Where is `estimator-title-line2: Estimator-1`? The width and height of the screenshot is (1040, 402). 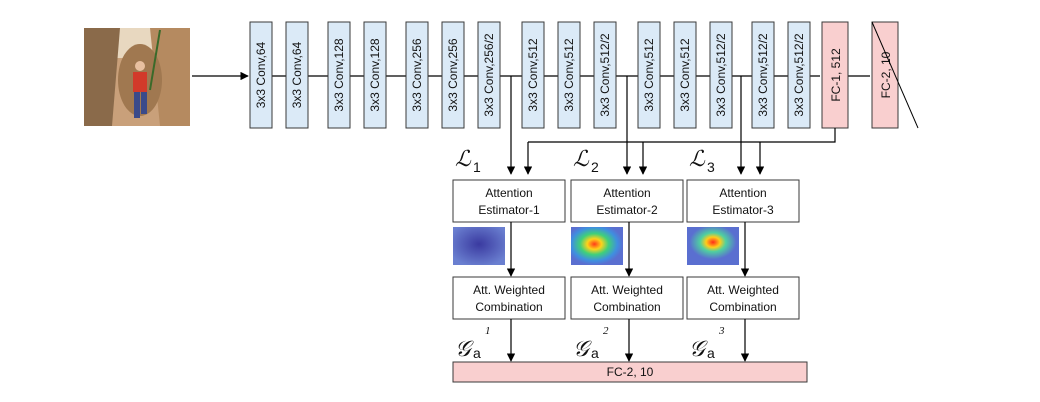
estimator-title-line2: Estimator-1 is located at coordinates (509, 210).